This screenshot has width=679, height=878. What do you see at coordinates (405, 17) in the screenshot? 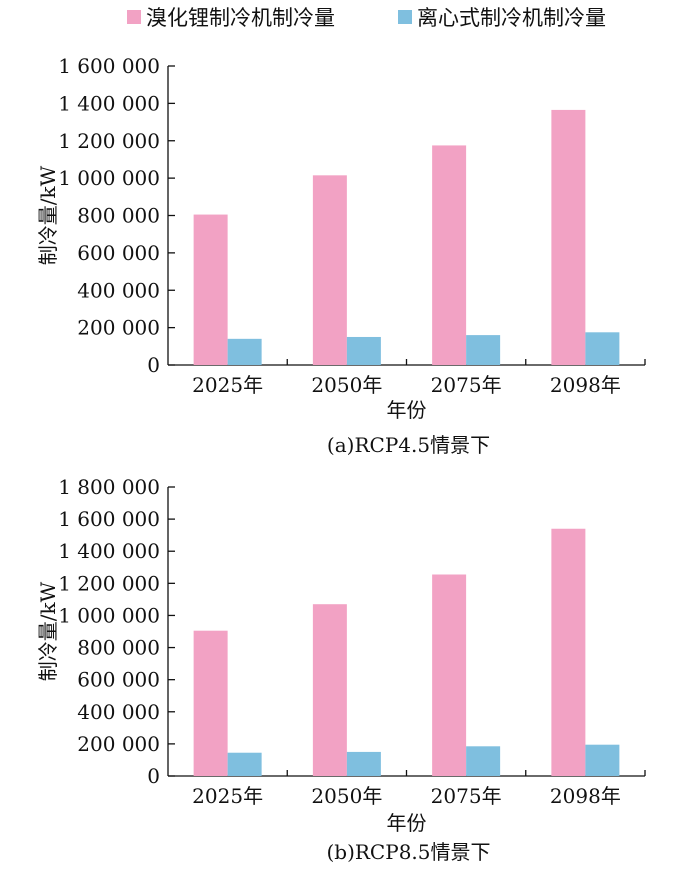
I see `legend-swatch-centrifugal` at bounding box center [405, 17].